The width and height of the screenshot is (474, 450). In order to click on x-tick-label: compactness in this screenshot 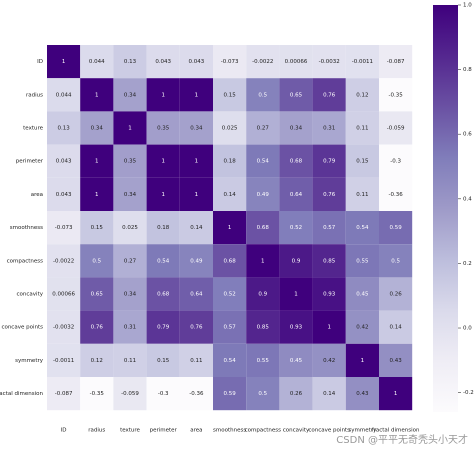, I will do `click(263, 431)`.